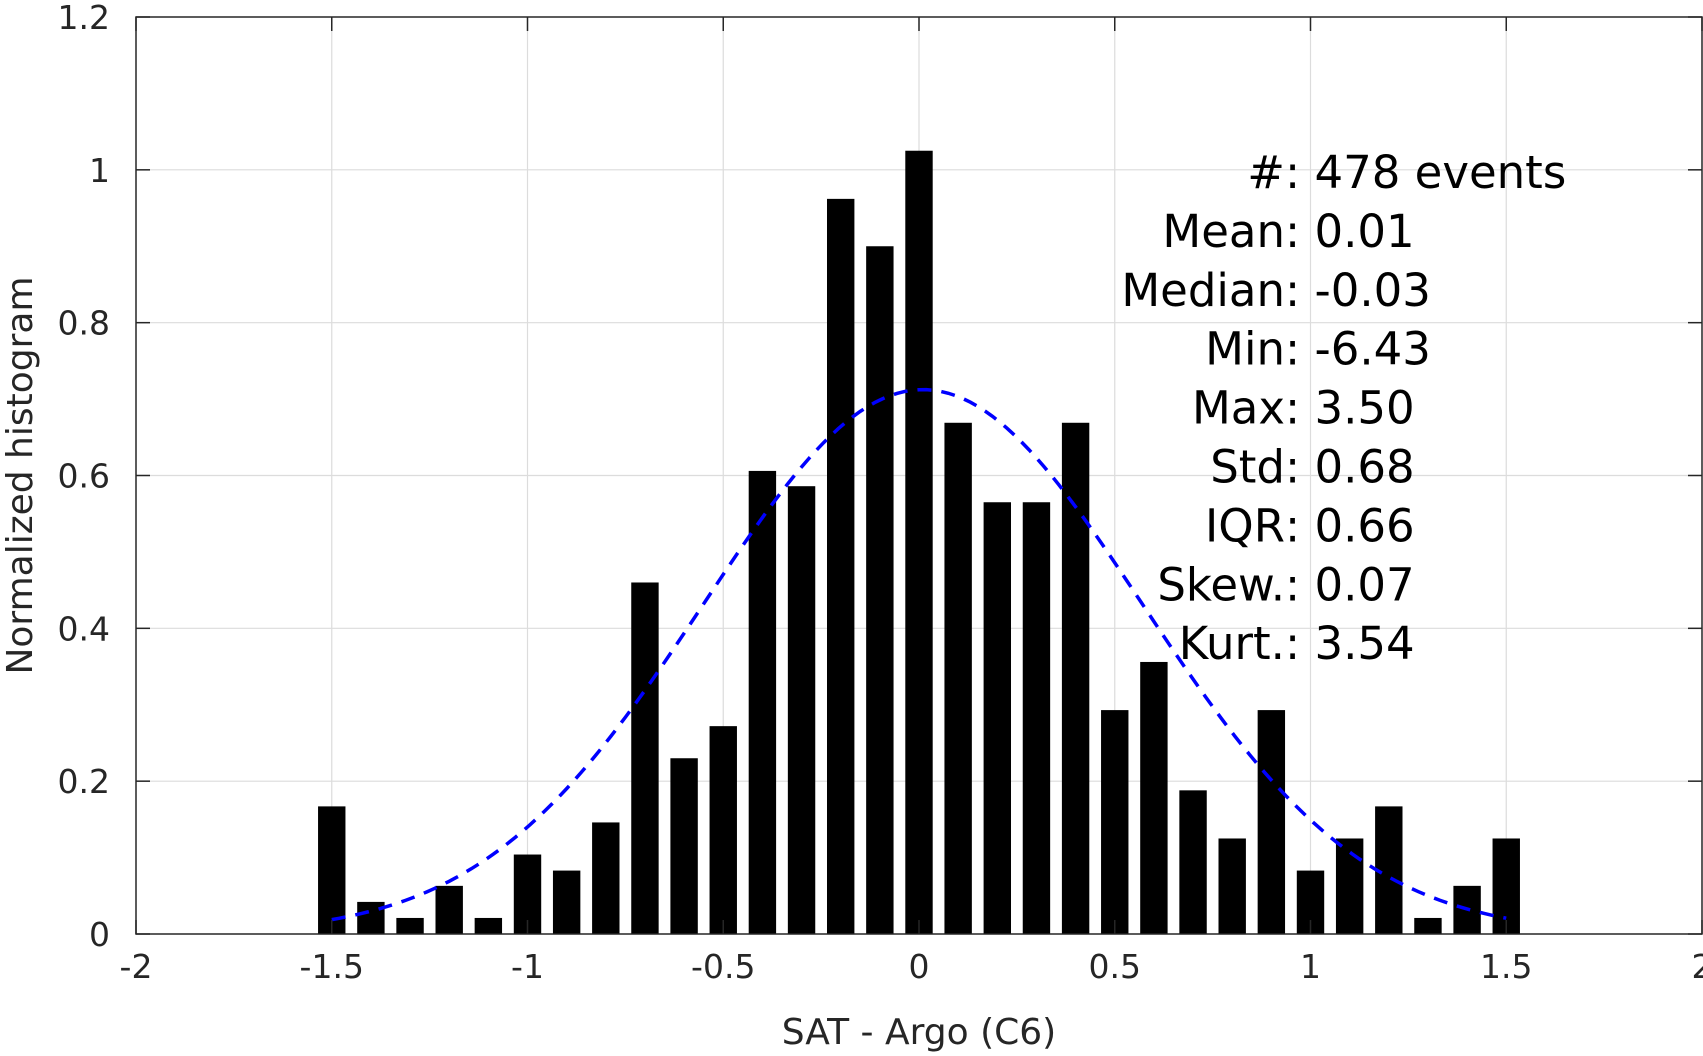  What do you see at coordinates (1245, 525) in the screenshot?
I see `stat-label: IQR` at bounding box center [1245, 525].